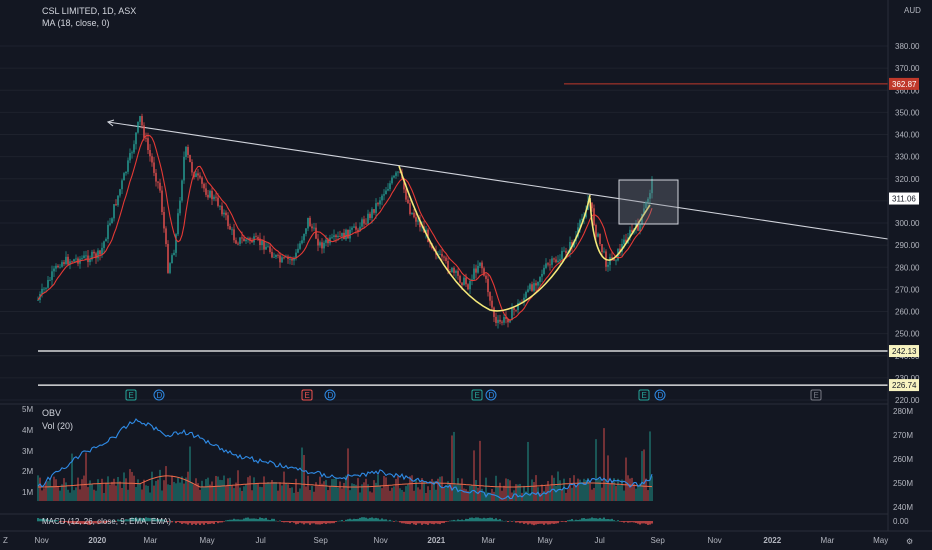 Image resolution: width=932 pixels, height=550 pixels. What do you see at coordinates (648, 202) in the screenshot?
I see `highlight-box` at bounding box center [648, 202].